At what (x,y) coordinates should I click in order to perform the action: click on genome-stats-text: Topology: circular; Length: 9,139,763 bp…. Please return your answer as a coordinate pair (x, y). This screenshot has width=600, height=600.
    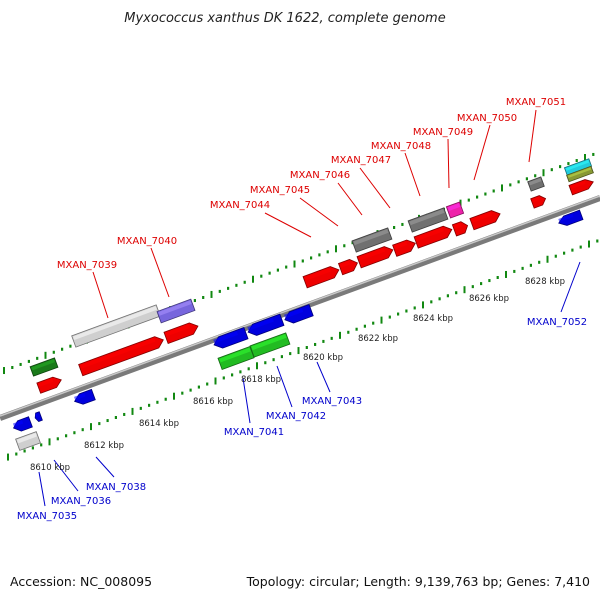
    Looking at the image, I should click on (418, 581).